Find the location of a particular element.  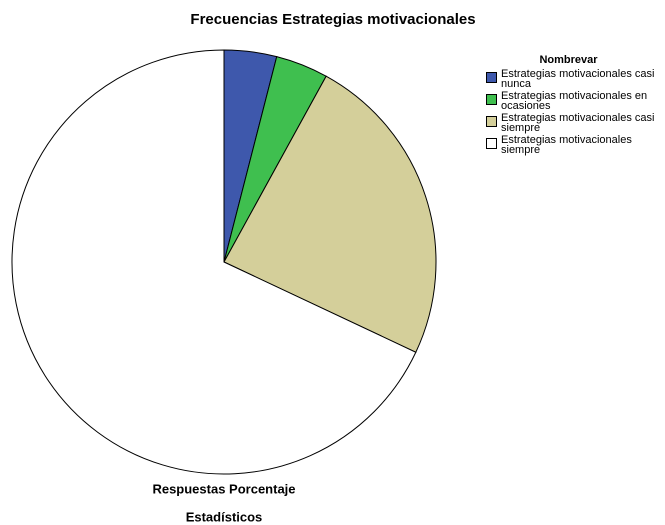

legend-label: Estrategias motivacionales casi nunca is located at coordinates (578, 79).